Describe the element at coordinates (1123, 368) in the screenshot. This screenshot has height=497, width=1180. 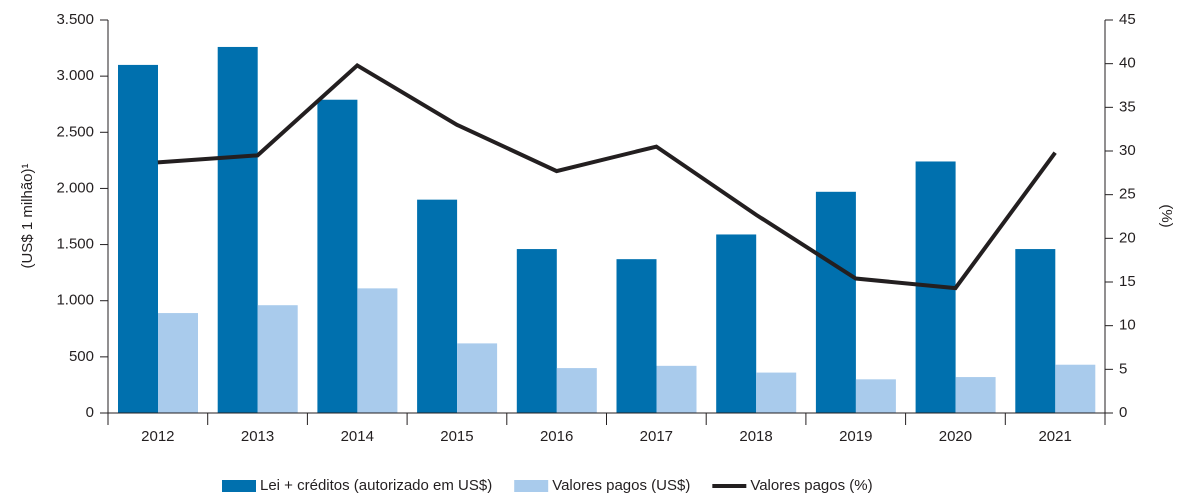
I see `y2-tick-label: 5` at that location.